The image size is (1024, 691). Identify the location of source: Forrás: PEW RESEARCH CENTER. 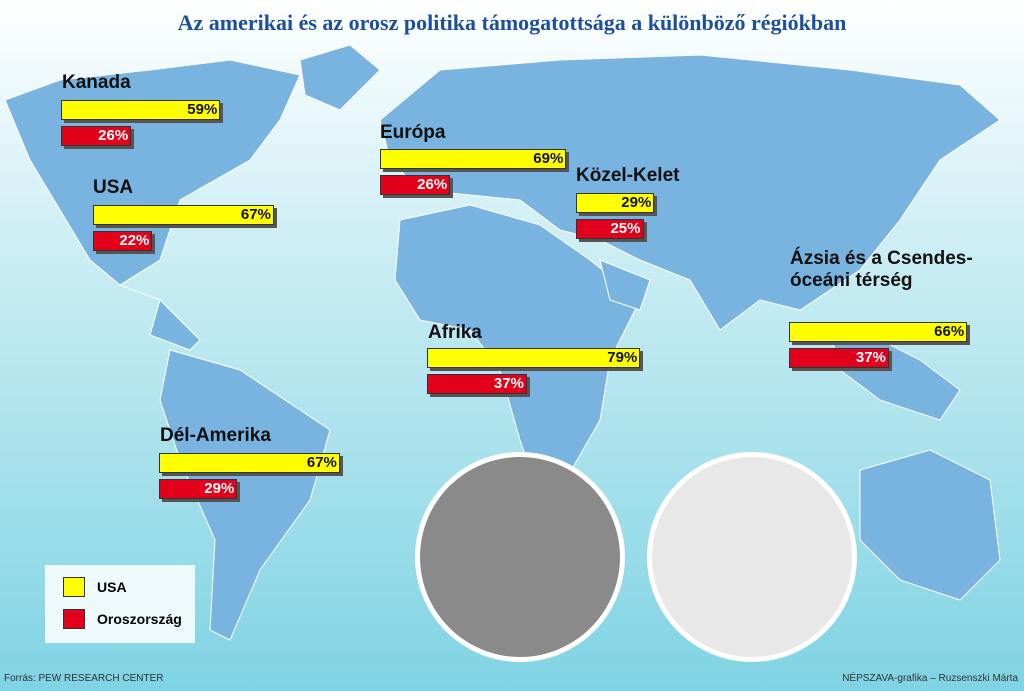
(84, 678).